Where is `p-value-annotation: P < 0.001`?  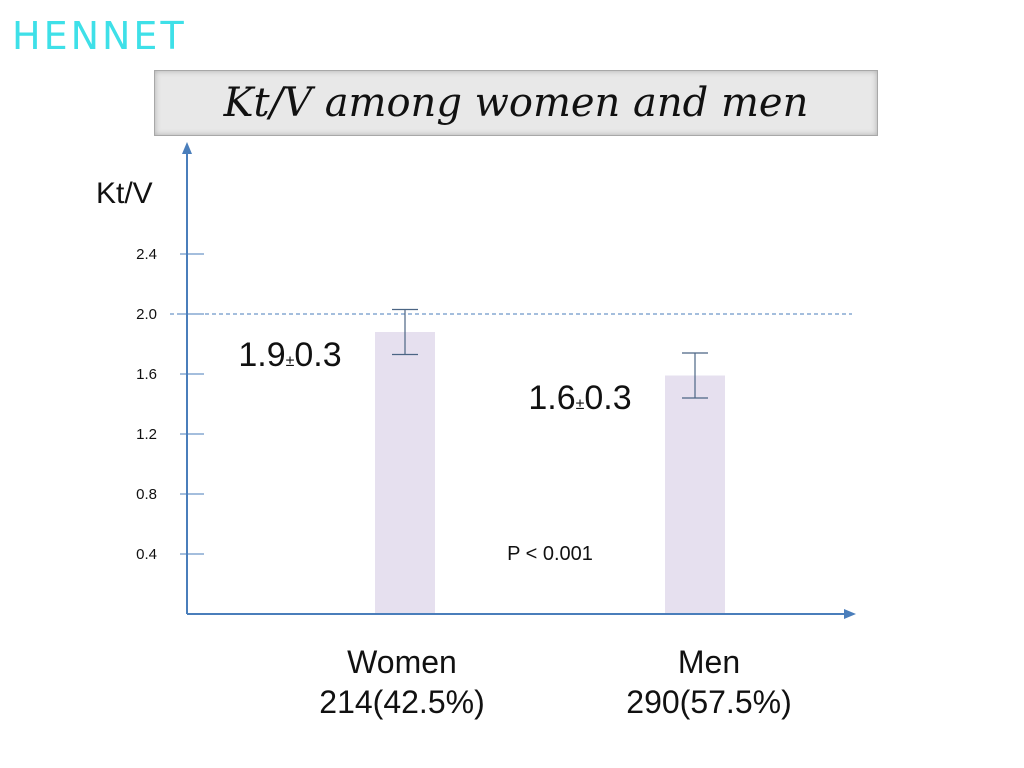 p-value-annotation: P < 0.001 is located at coordinates (550, 554).